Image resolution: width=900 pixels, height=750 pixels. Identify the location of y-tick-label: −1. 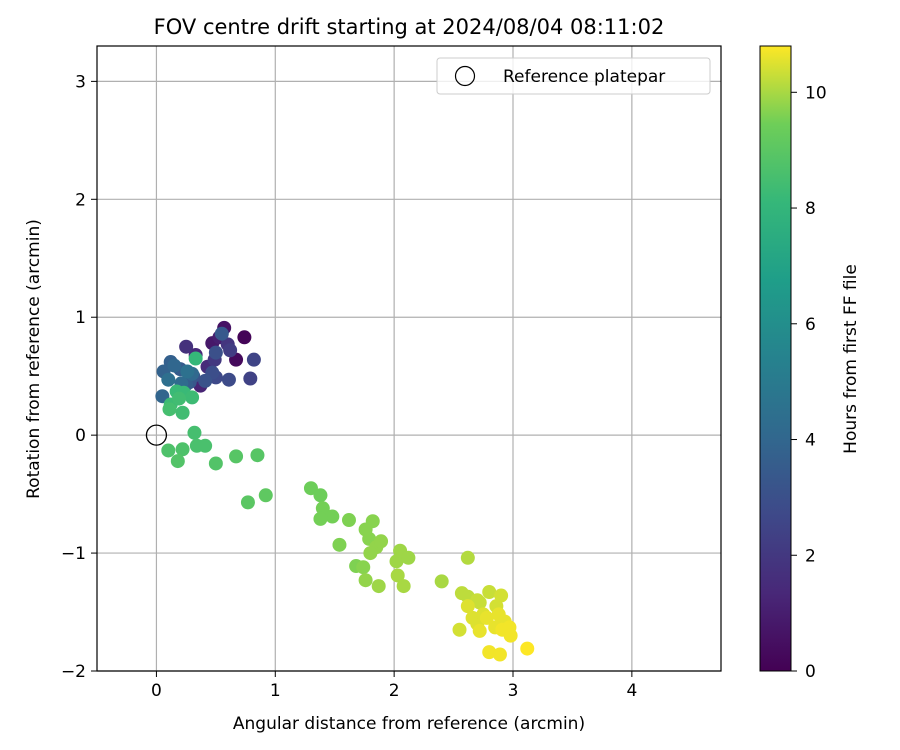
(73, 554).